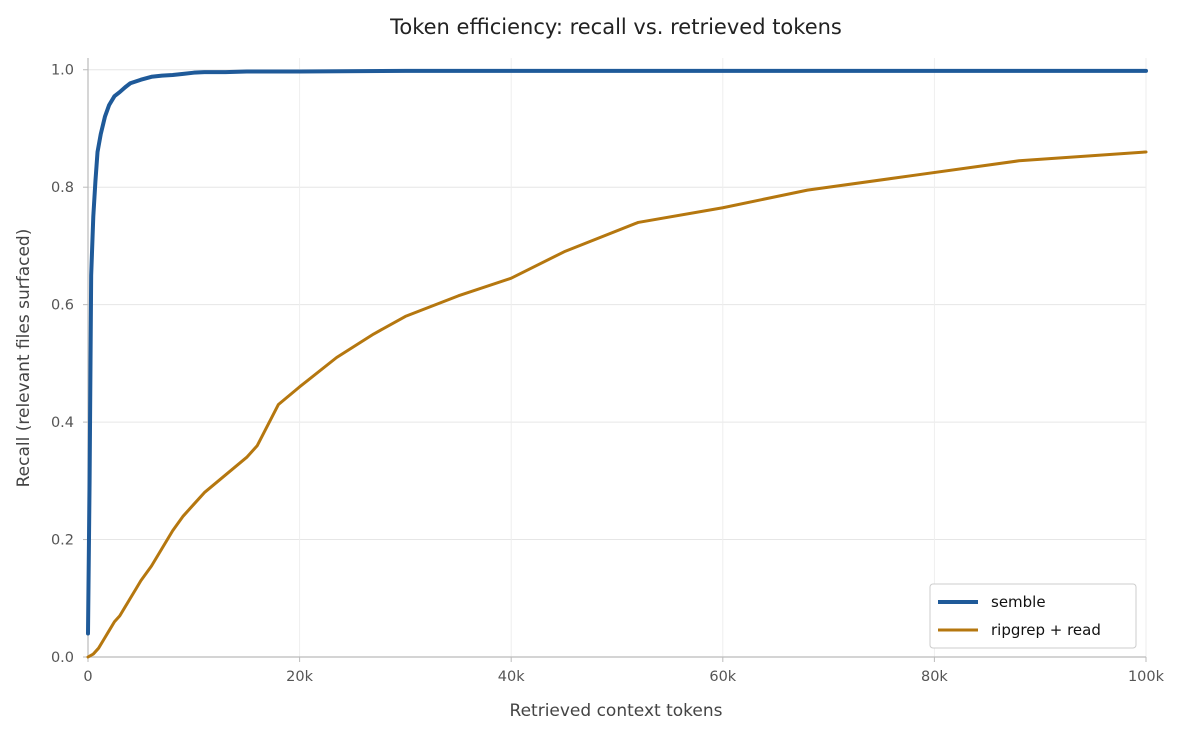 This screenshot has height=734, width=1183. I want to click on legend-box, so click(1033, 616).